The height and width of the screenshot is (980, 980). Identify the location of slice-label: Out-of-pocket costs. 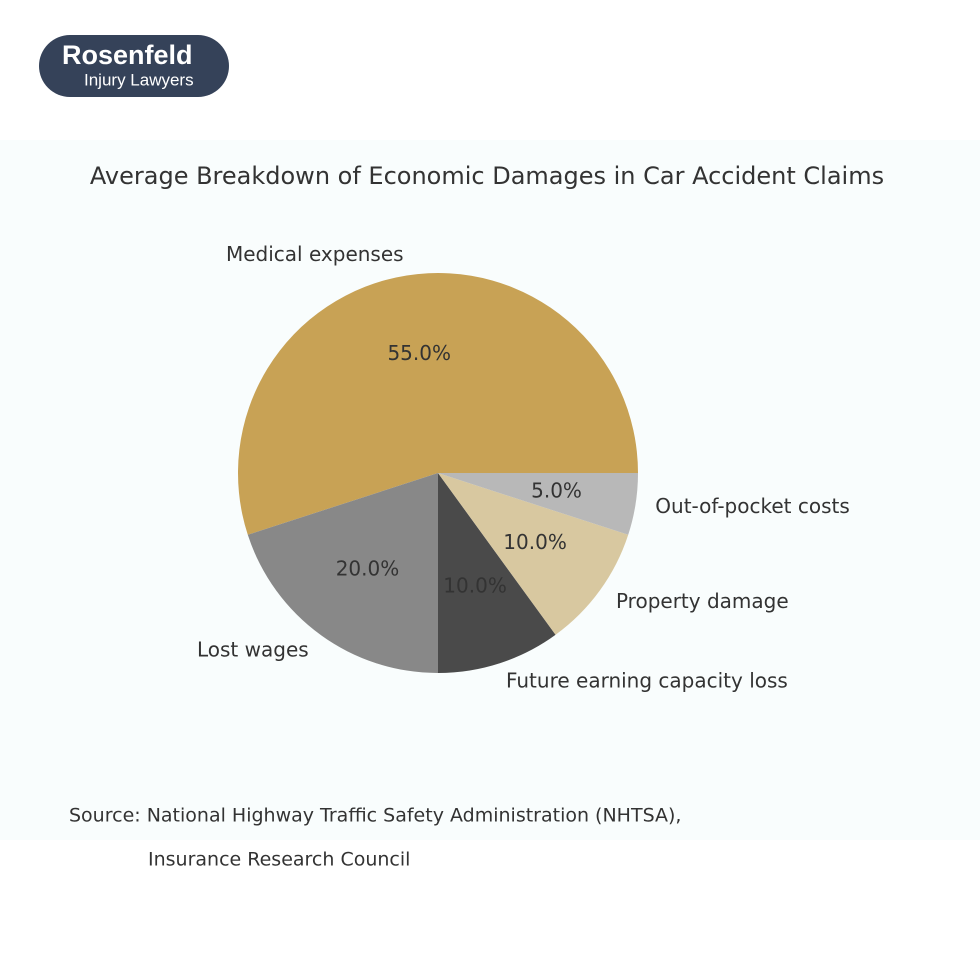
(752, 506).